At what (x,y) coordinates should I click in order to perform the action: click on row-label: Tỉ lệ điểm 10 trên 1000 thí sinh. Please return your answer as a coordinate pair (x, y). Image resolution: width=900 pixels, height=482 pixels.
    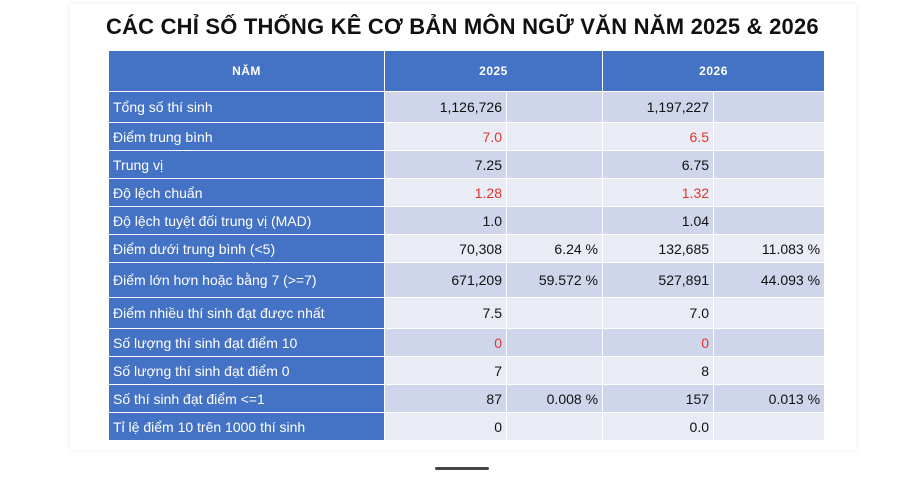
    Looking at the image, I should click on (246, 426).